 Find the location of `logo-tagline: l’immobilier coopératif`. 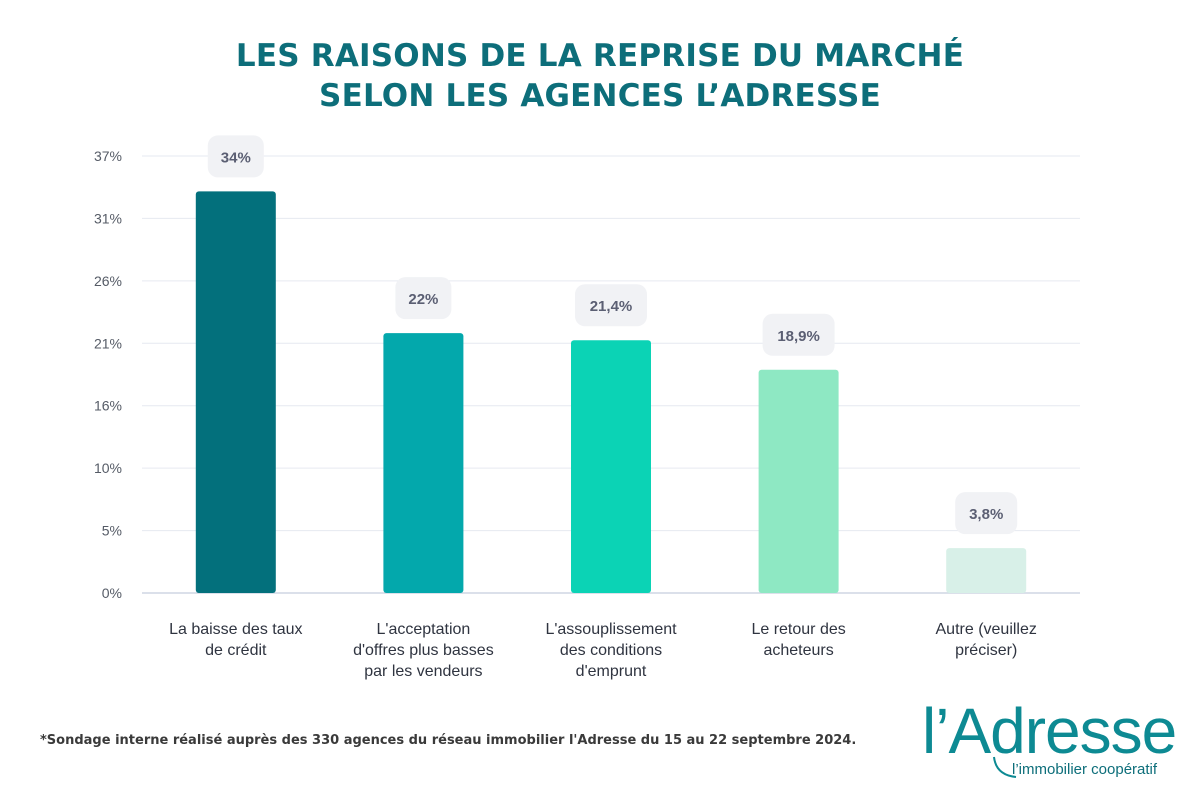

logo-tagline: l’immobilier coopératif is located at coordinates (1085, 769).